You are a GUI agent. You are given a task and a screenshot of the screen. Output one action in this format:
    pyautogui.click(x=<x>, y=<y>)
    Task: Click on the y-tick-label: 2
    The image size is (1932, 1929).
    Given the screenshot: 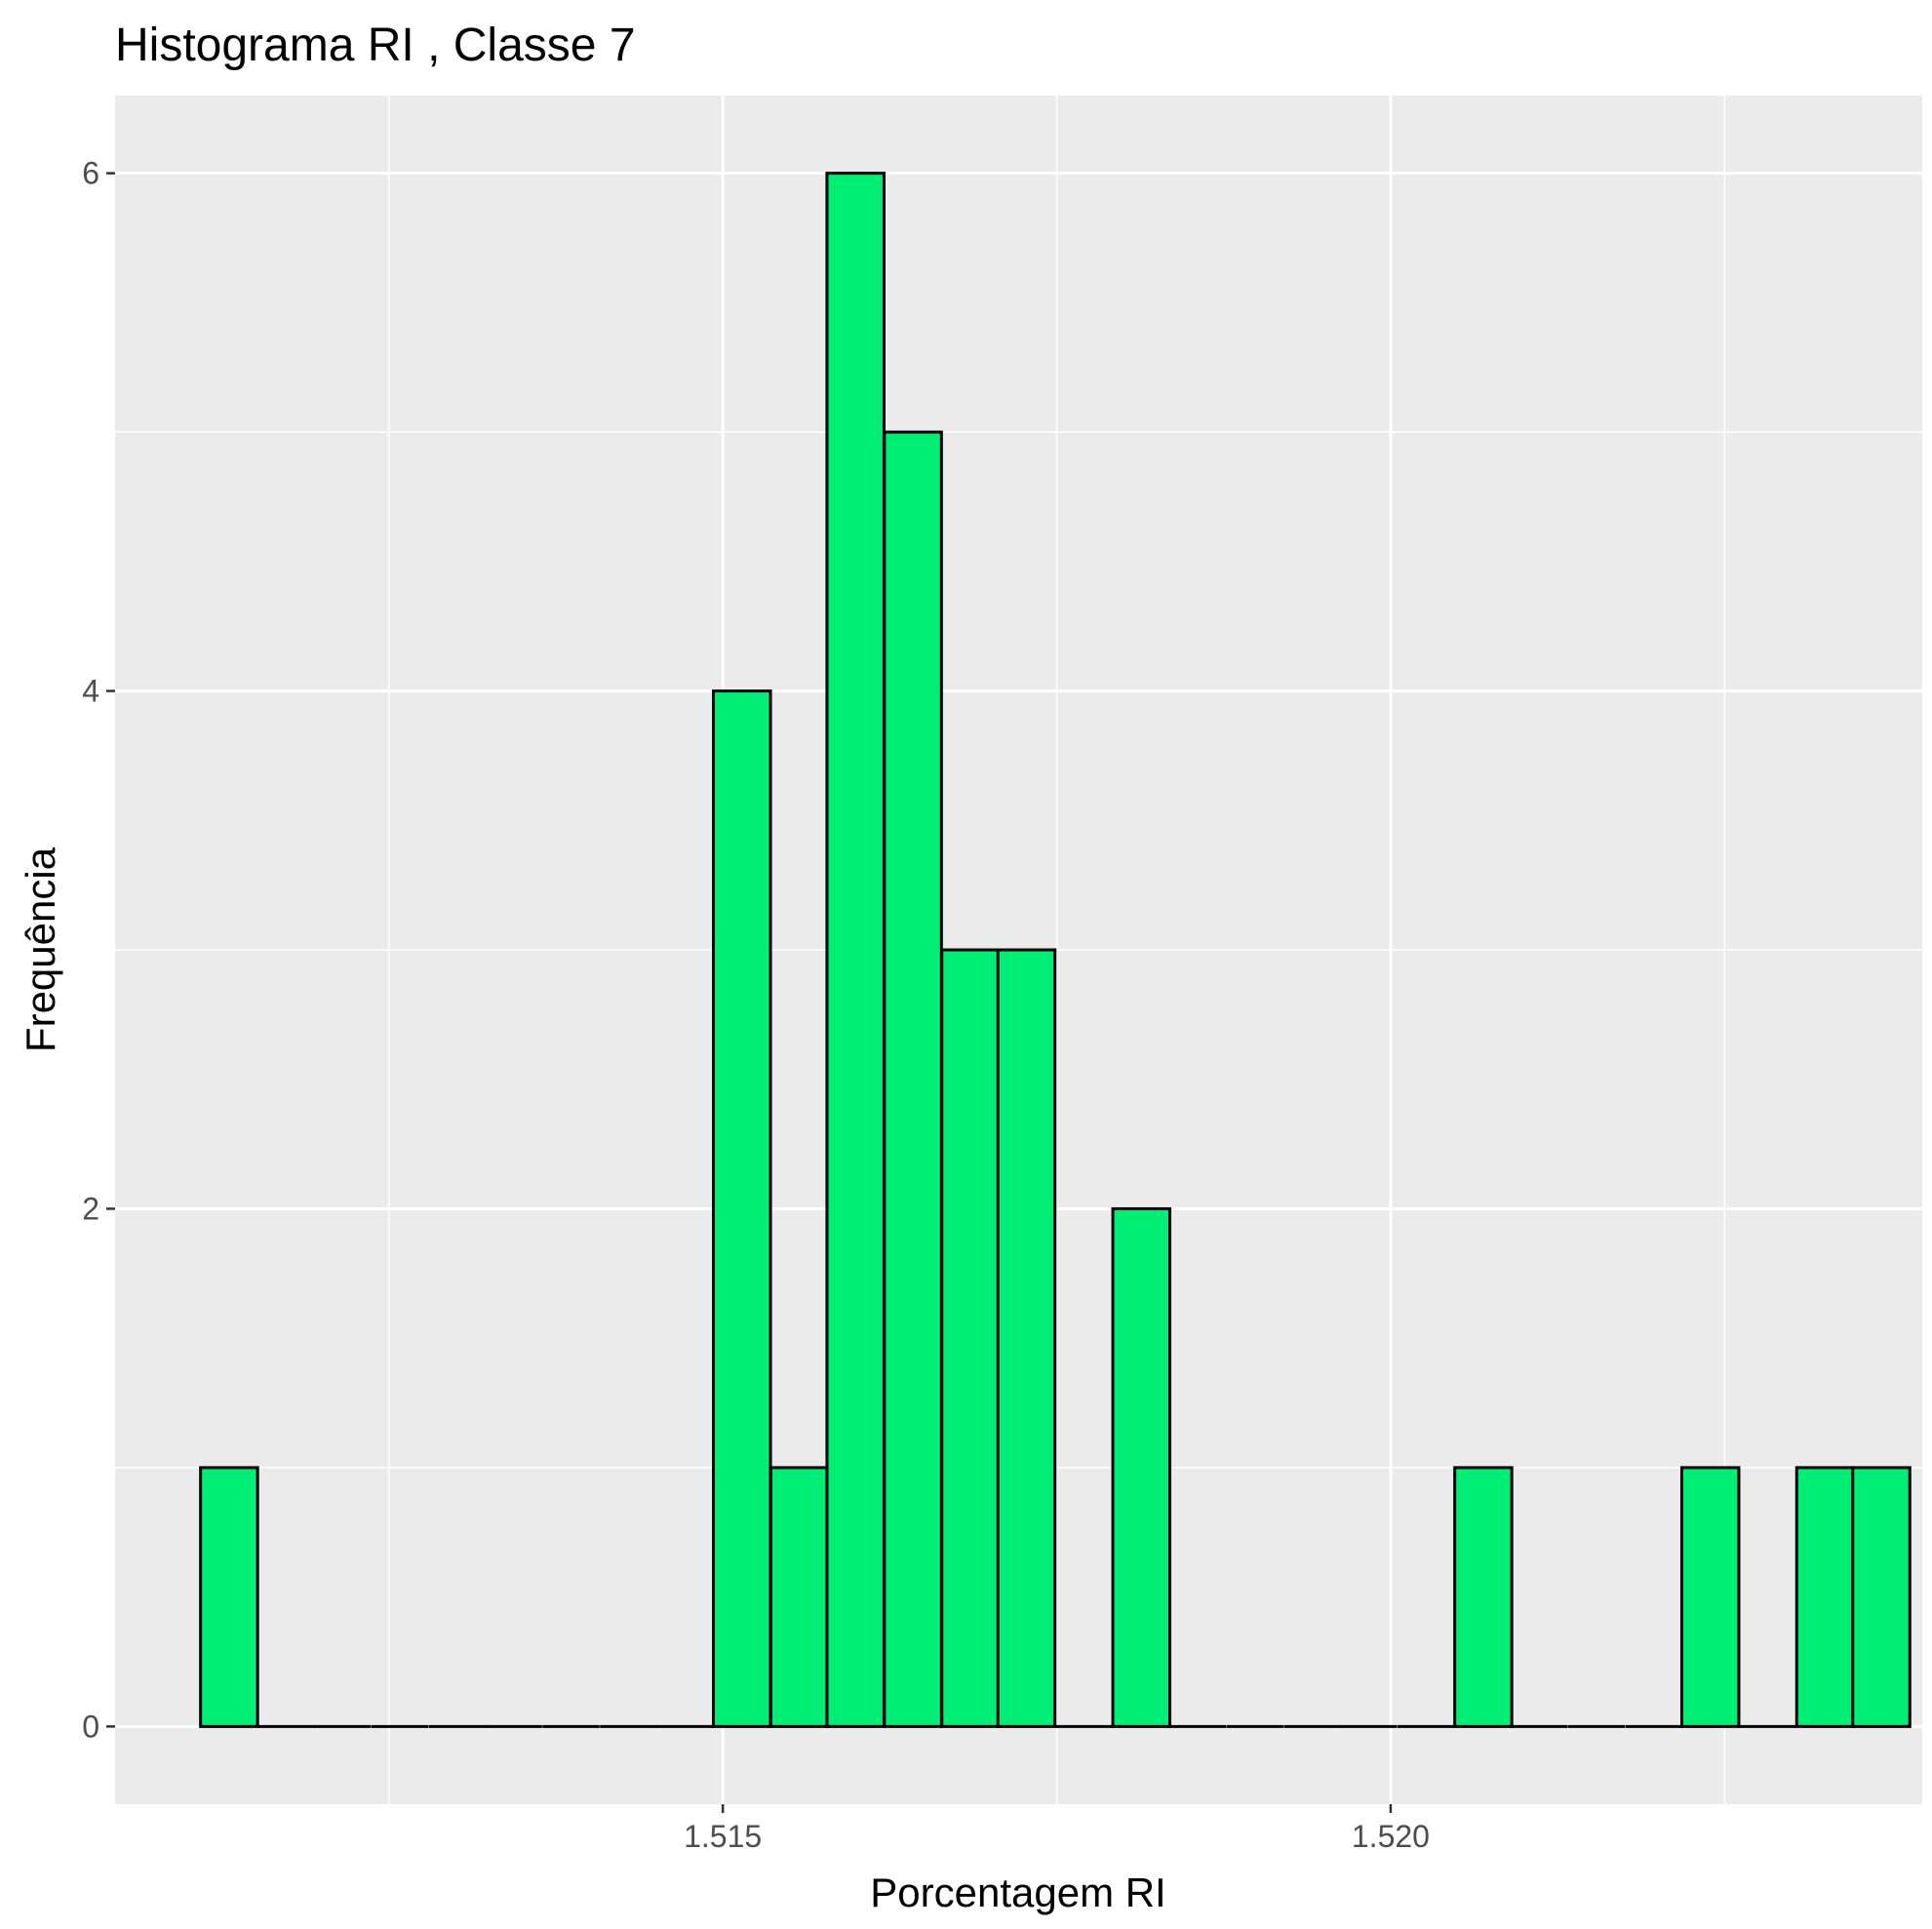 What is the action you would take?
    pyautogui.click(x=90, y=1208)
    